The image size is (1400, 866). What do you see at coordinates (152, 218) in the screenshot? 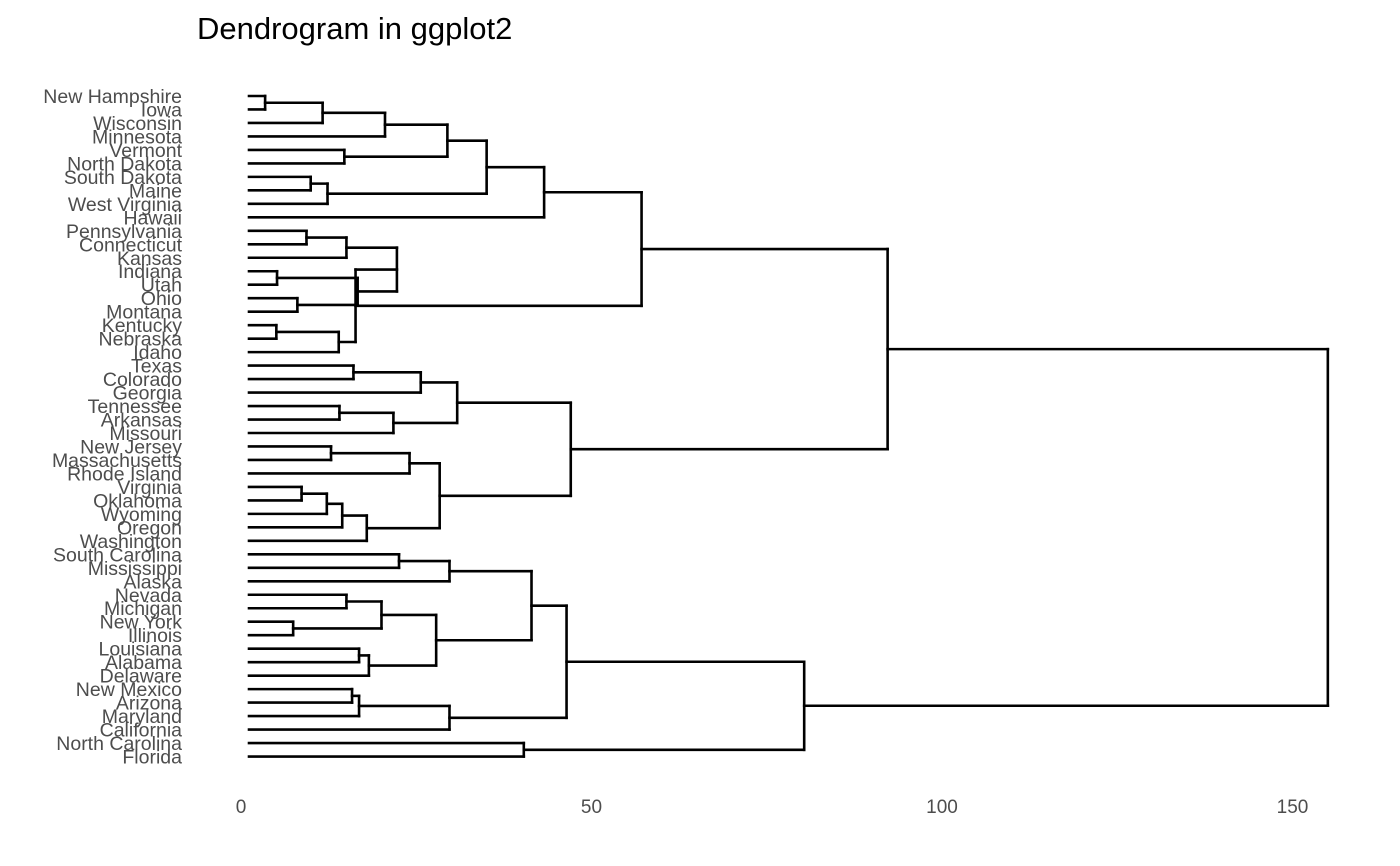
I see `leaf-label: Hawaii` at bounding box center [152, 218].